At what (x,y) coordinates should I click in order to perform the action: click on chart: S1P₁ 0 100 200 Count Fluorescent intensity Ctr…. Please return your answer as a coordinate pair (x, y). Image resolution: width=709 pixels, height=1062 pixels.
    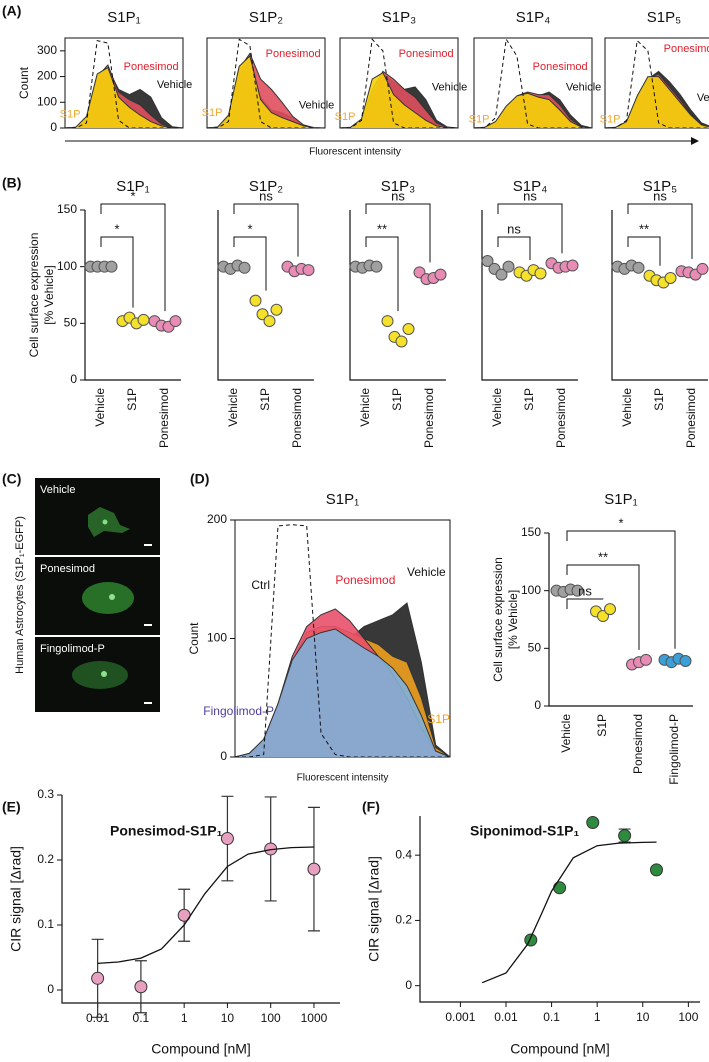
    Looking at the image, I should click on (319, 637).